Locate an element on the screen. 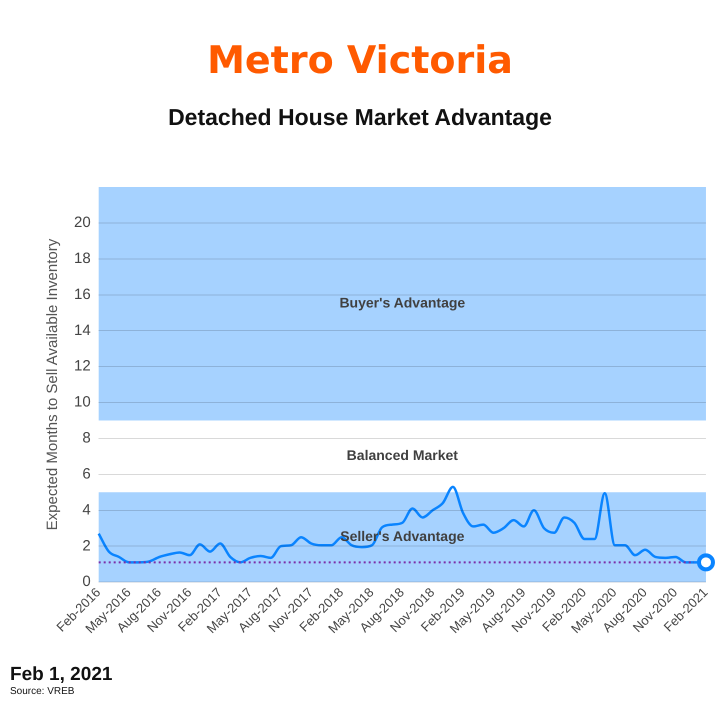 The width and height of the screenshot is (720, 720). annotation: Balanced Market is located at coordinates (402, 455).